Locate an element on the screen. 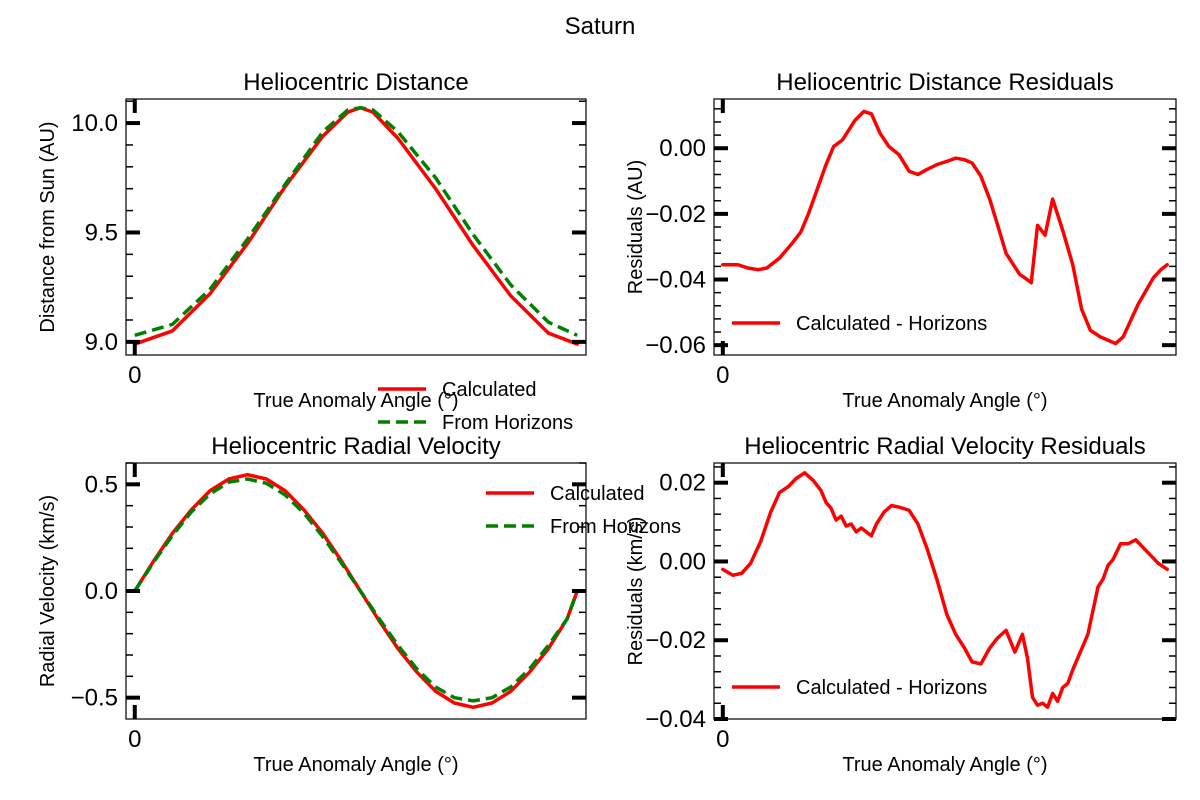 The image size is (1200, 800). chart3-legend: Calculated - Horizons is located at coordinates (859, 688).